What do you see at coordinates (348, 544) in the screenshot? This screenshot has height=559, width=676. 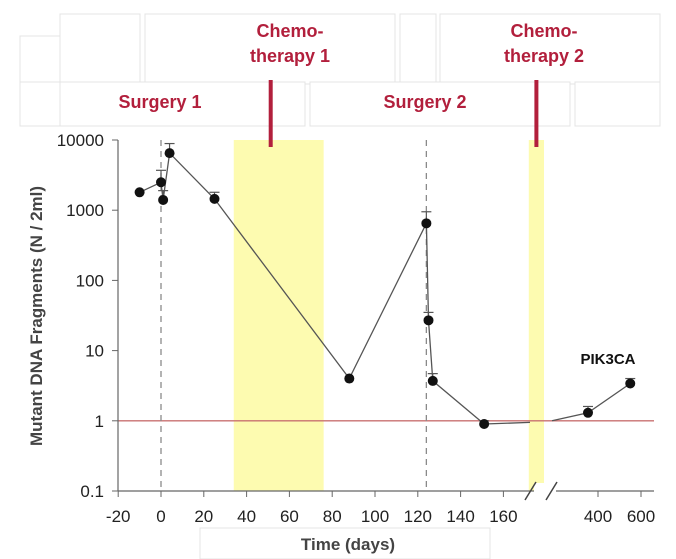 I see `x-axis-title: Time (days)` at bounding box center [348, 544].